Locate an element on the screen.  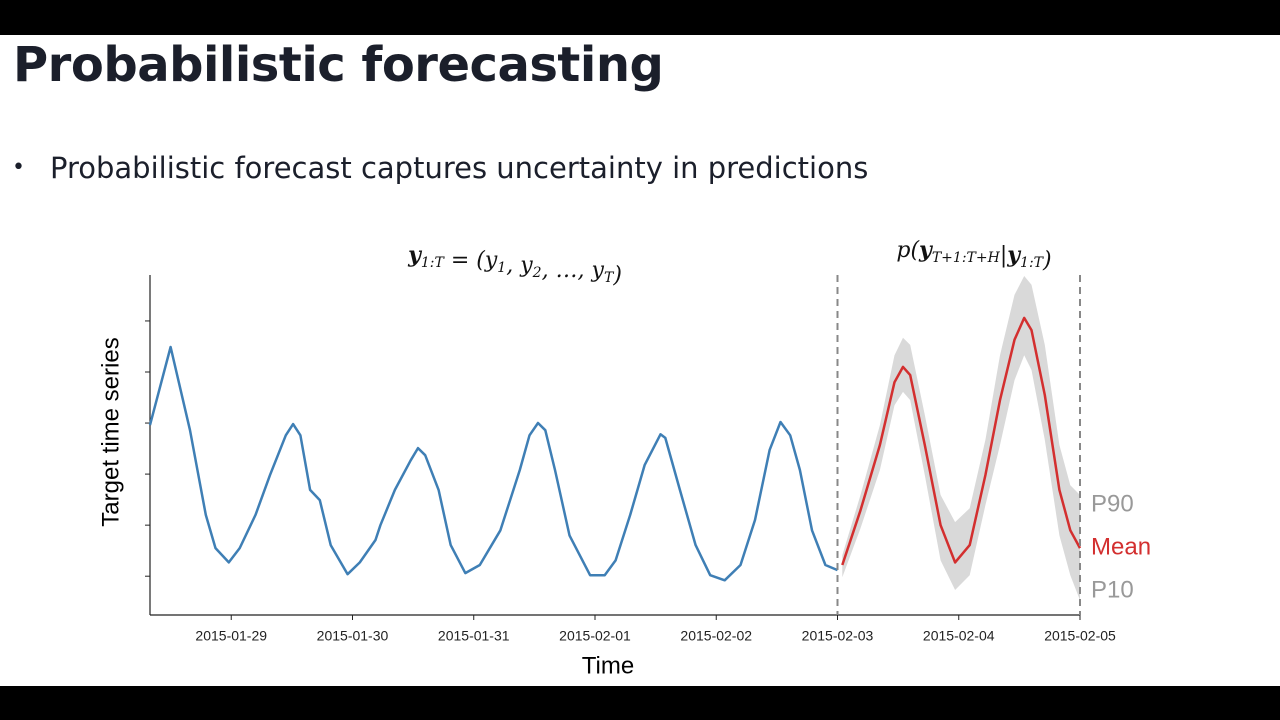
formula-part: p( is located at coordinates (907, 250).